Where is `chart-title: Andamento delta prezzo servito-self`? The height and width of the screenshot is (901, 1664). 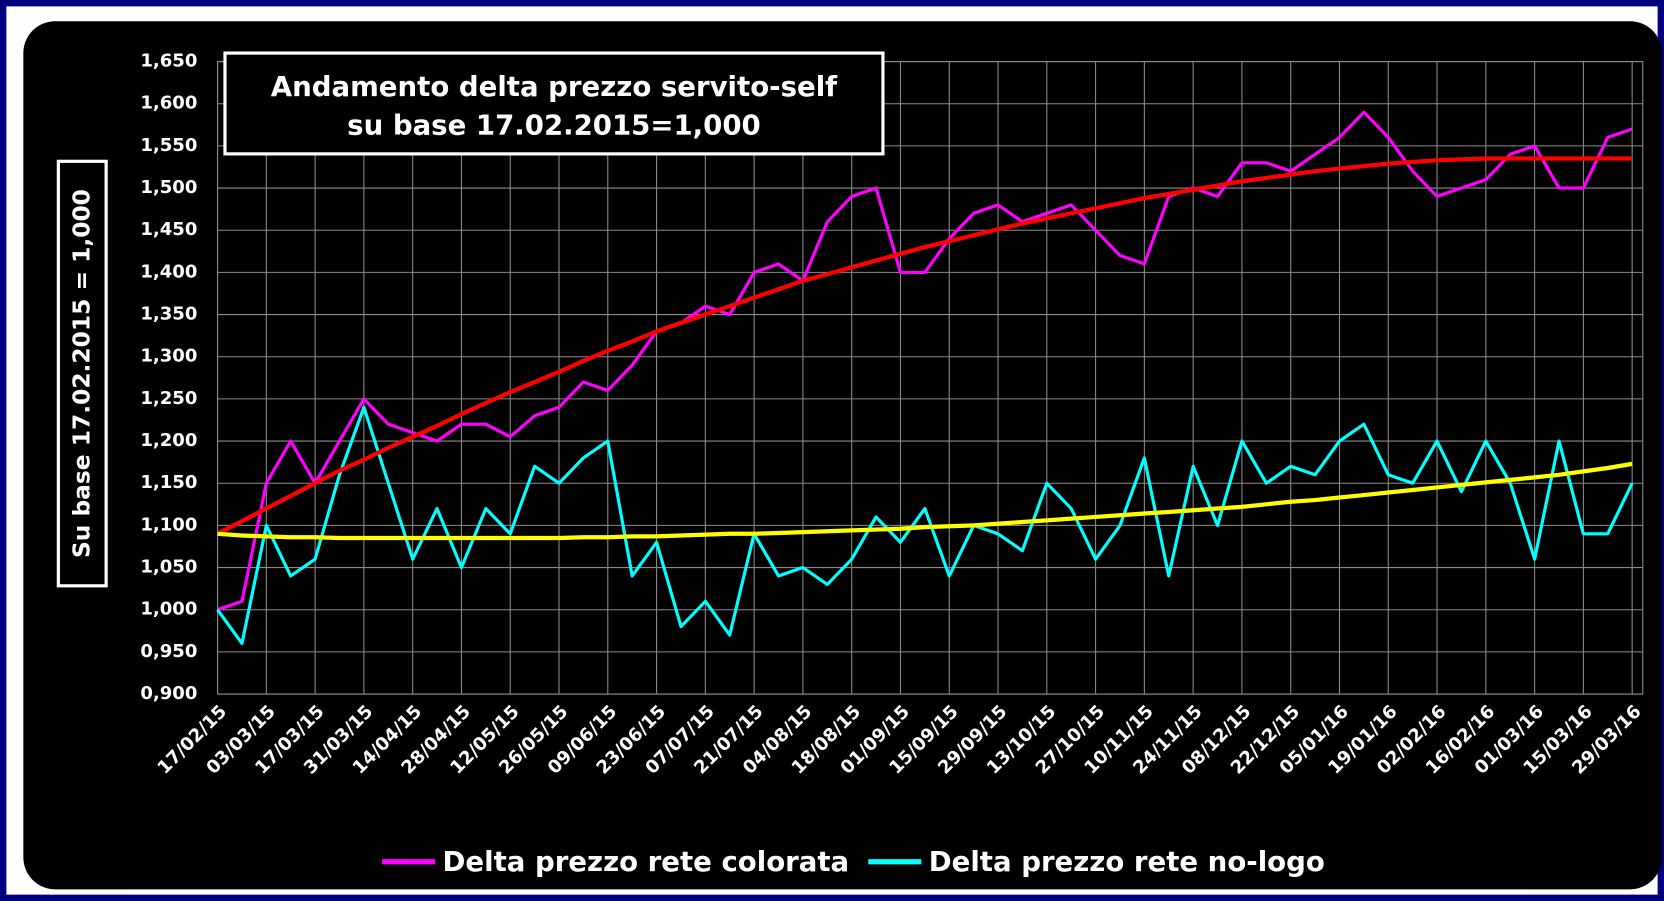
chart-title: Andamento delta prezzo servito-self is located at coordinates (554, 86).